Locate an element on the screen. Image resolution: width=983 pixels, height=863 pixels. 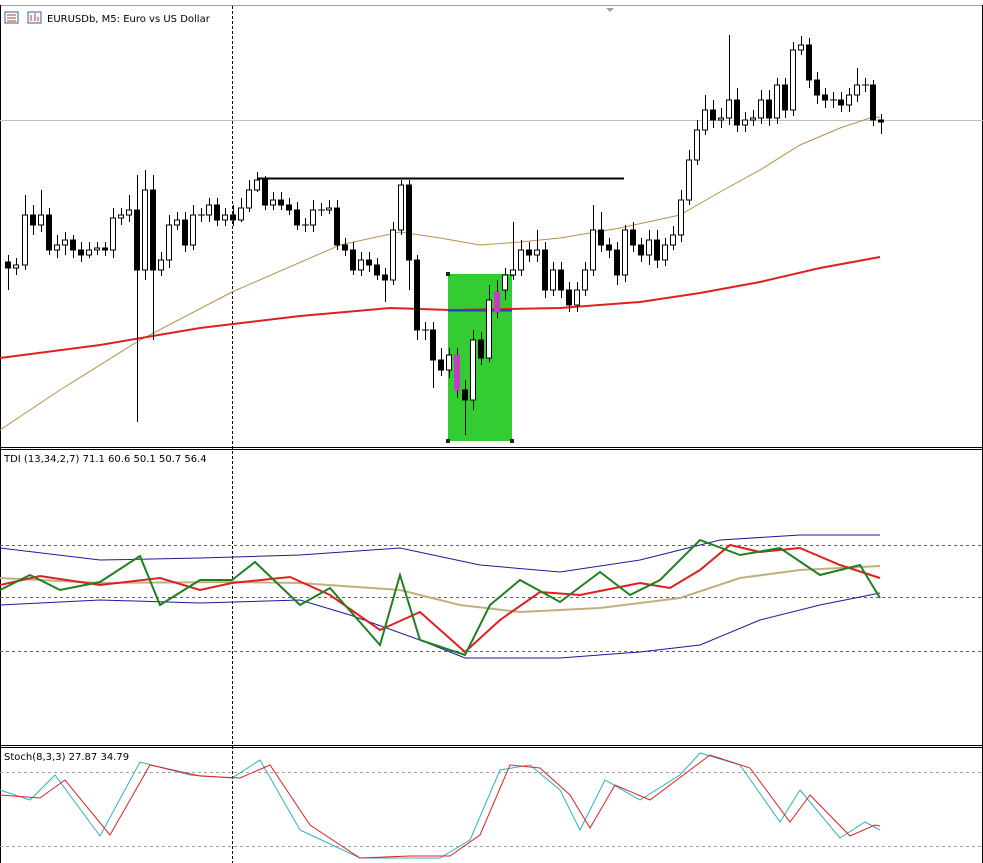
stoch-signal is located at coordinates (440, 806).